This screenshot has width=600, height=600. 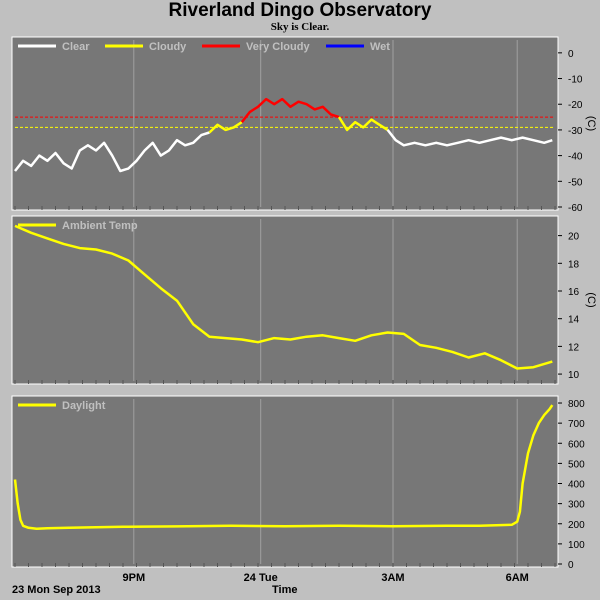 I want to click on legend-label-sky-0: Clear, so click(x=76, y=47).